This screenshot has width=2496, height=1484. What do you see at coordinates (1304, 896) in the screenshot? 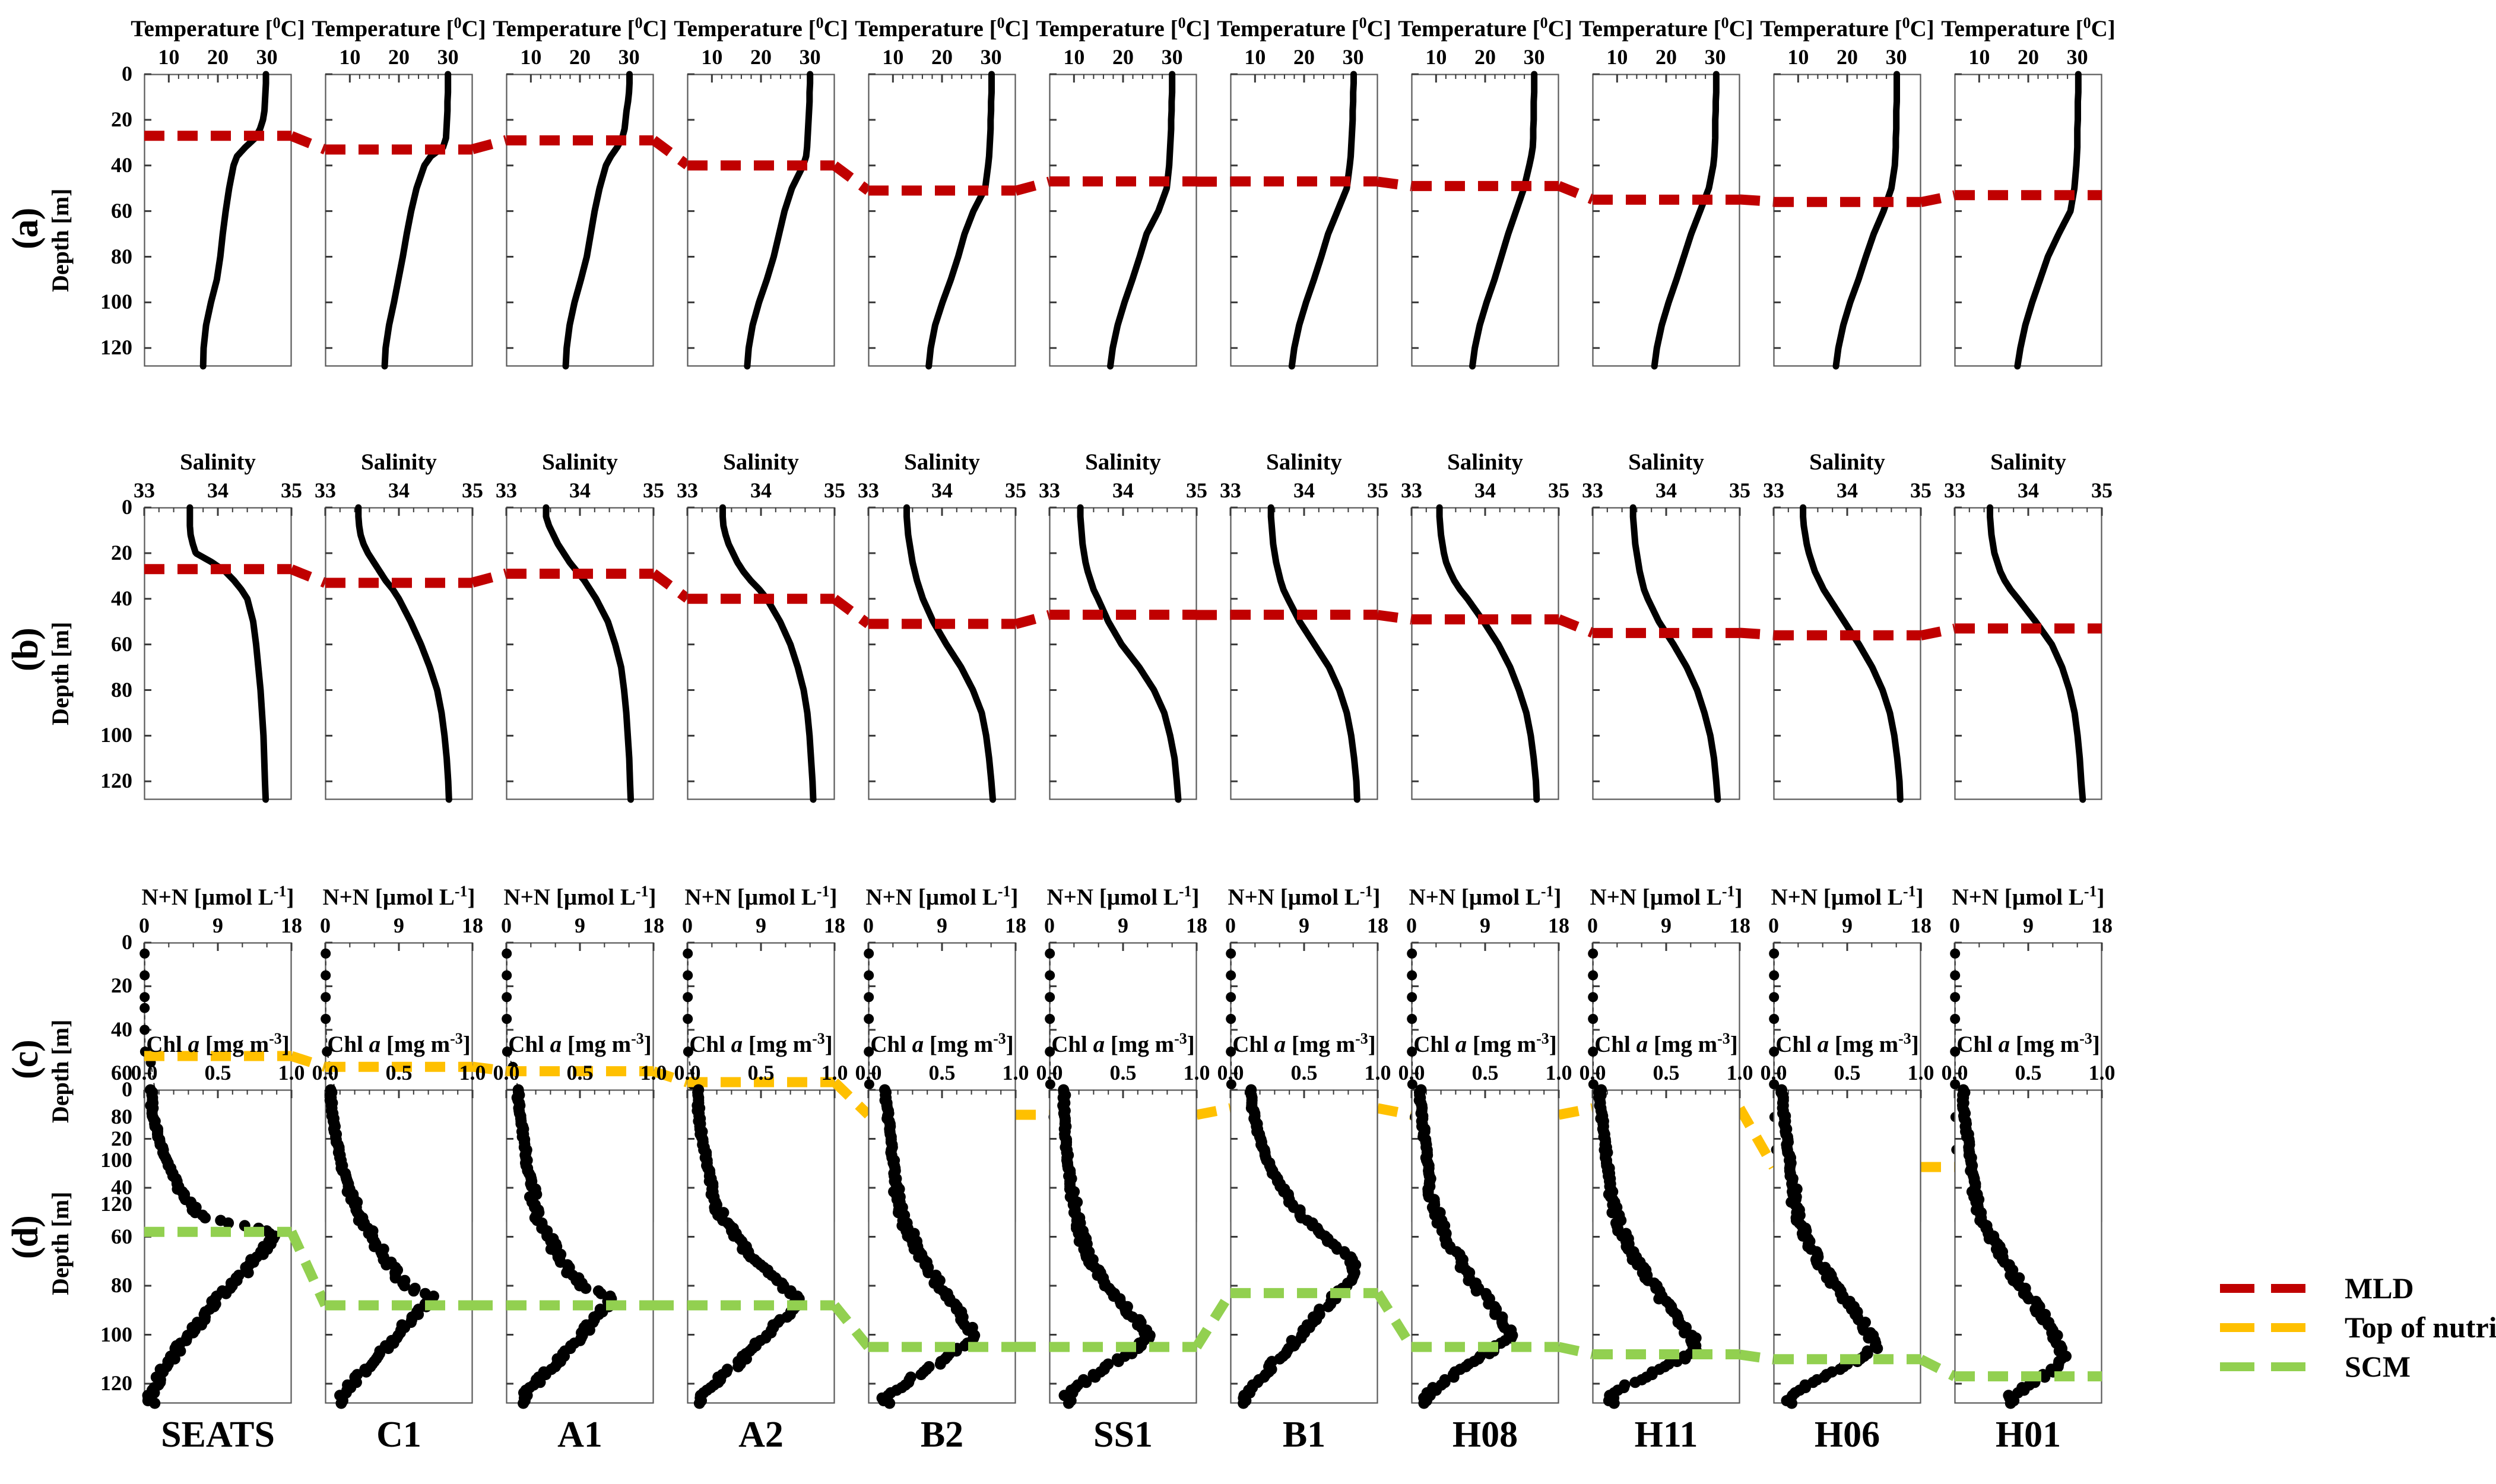
I see `axis-title-c-6: N+N [µmol L-1]` at bounding box center [1304, 896].